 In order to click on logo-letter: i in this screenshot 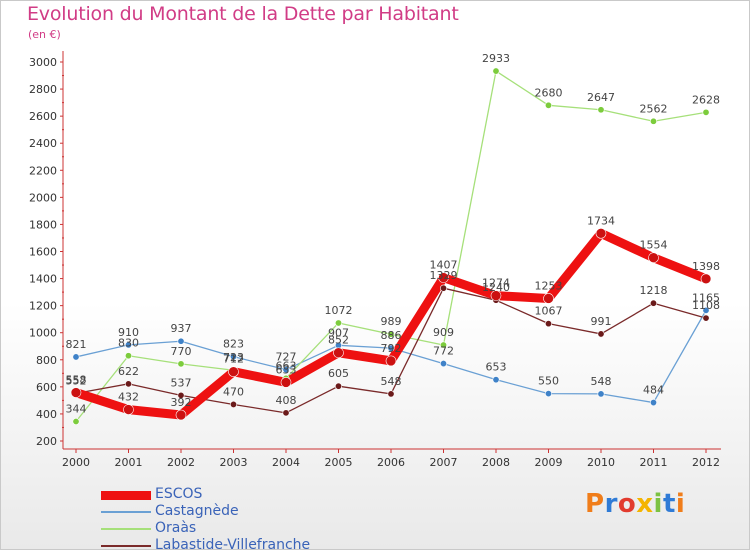, I will do `click(680, 504)`.